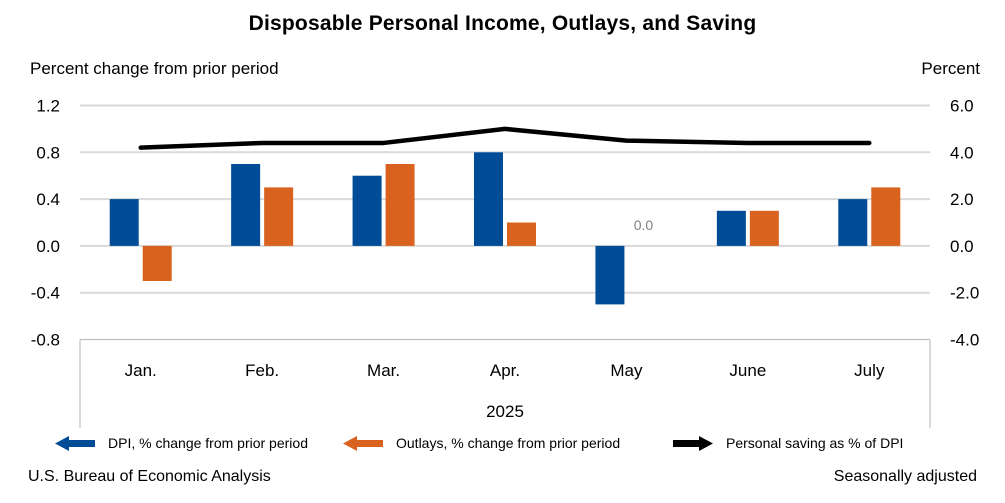  I want to click on right-axis-caption: Percent, so click(950, 68).